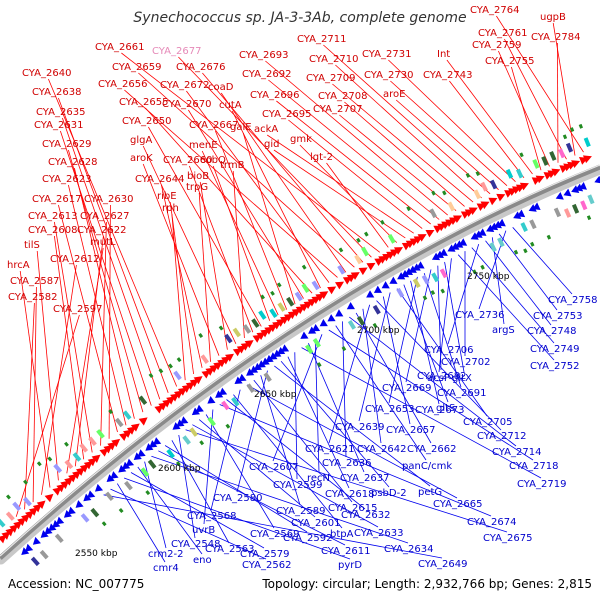 This screenshot has width=600, height=600. What do you see at coordinates (77, 309) in the screenshot?
I see `gene-label-forward: CYA_2597` at bounding box center [77, 309].